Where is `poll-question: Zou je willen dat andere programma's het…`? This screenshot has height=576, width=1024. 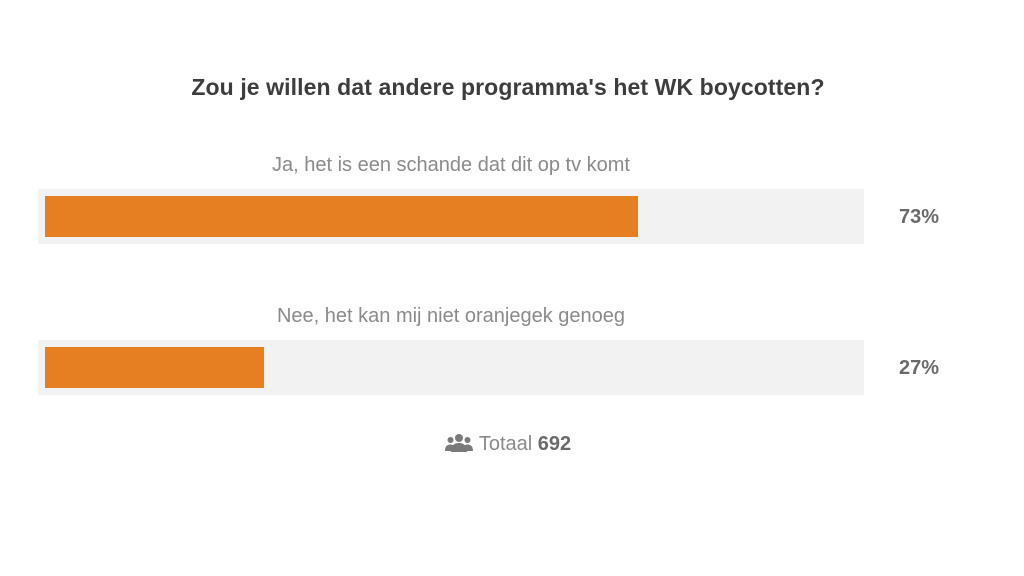
poll-question: Zou je willen dat andere programma's het… is located at coordinates (508, 87).